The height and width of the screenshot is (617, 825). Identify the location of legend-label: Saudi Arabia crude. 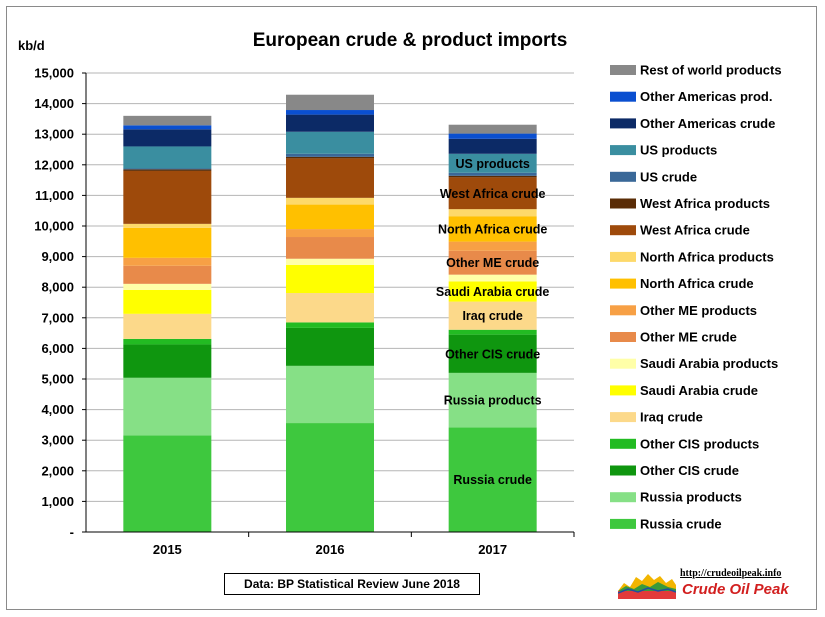
(699, 390).